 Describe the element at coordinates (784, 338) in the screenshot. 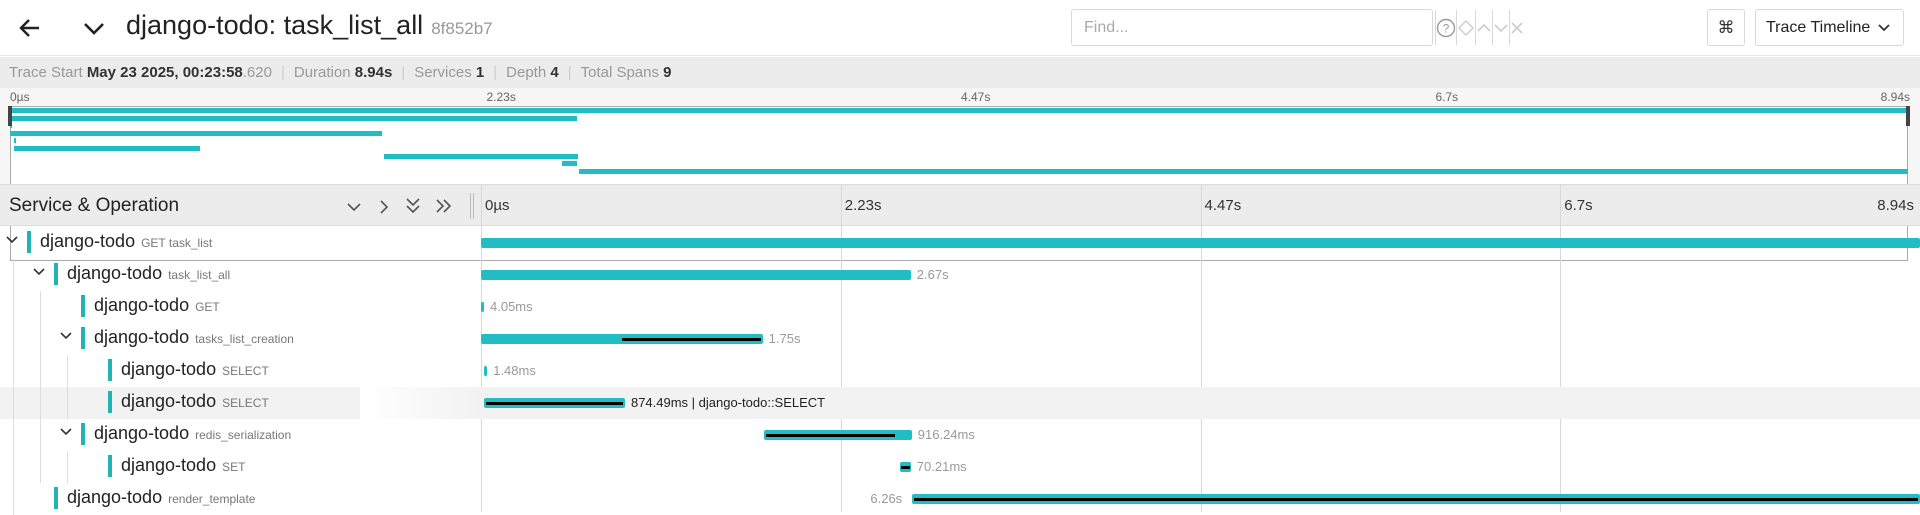

I see `span-duration: 1.75s` at that location.